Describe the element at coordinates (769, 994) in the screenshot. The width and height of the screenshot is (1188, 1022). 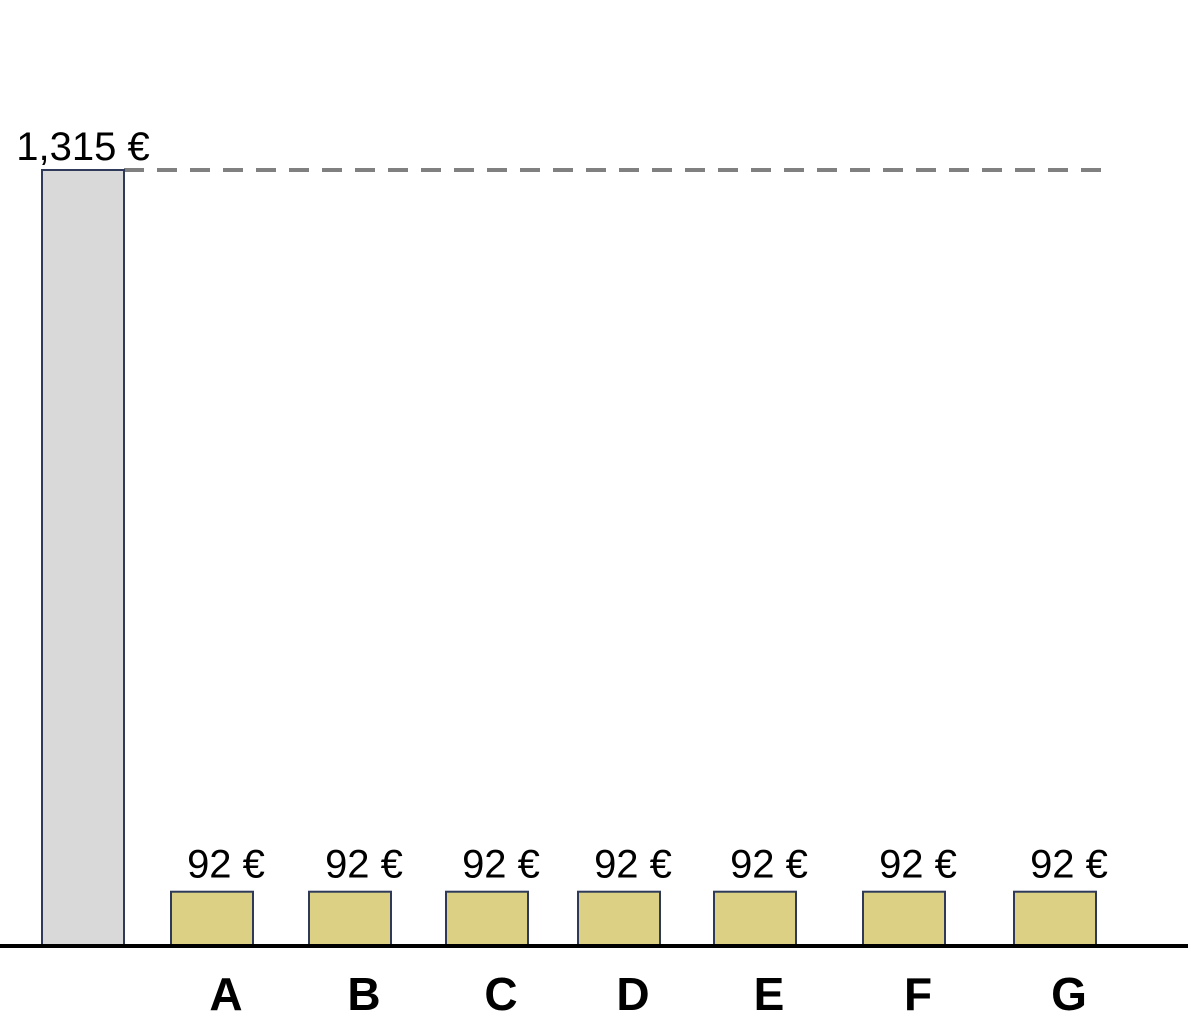
I see `category-label-e: E` at that location.